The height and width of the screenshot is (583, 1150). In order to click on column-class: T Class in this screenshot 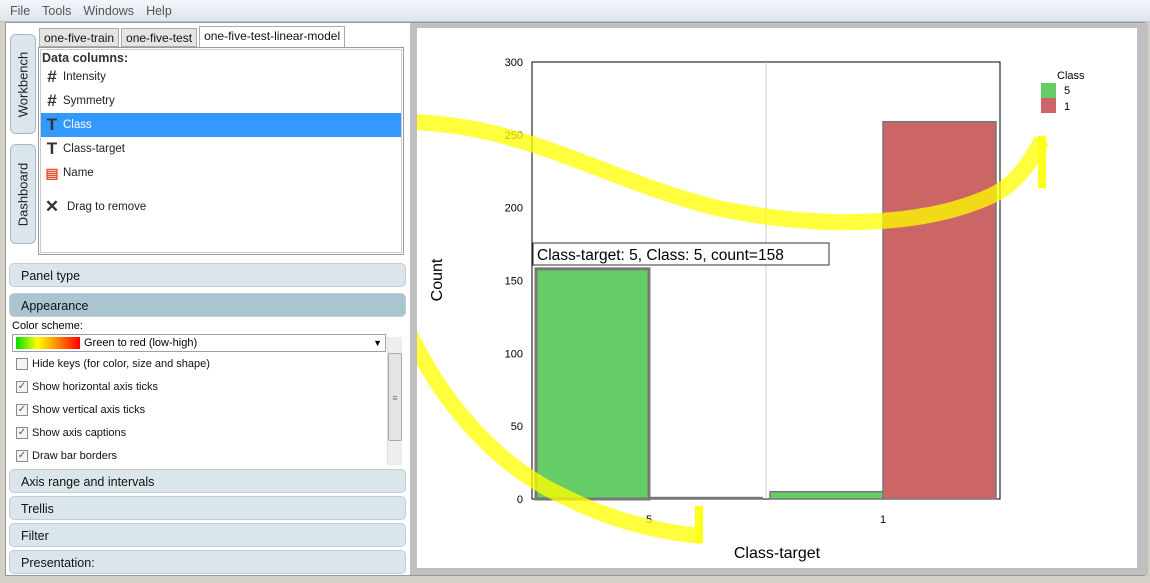, I will do `click(221, 125)`.